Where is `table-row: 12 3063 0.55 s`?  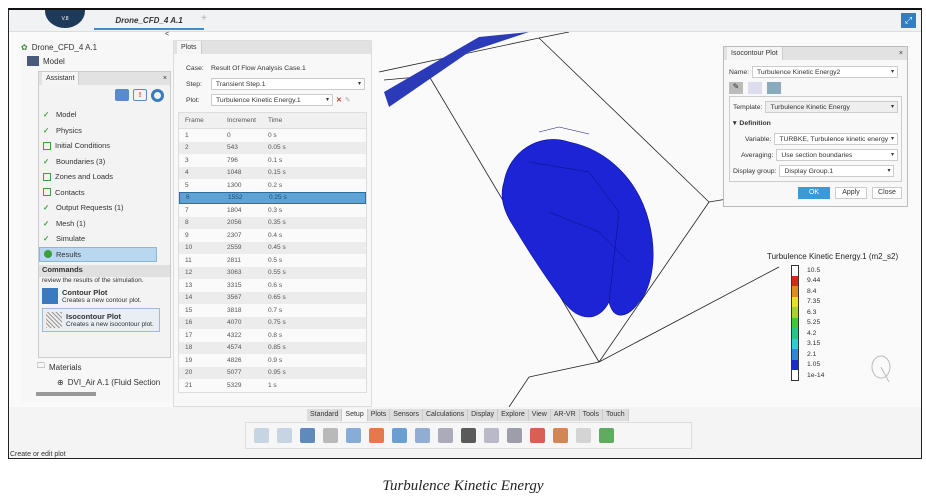
table-row: 12 3063 0.55 s is located at coordinates (272, 272).